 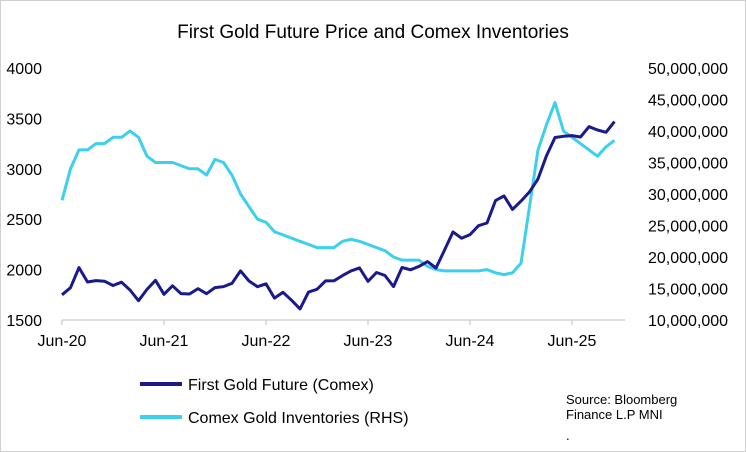 I want to click on y-right-tick-label: 30,000,000, so click(x=688, y=195).